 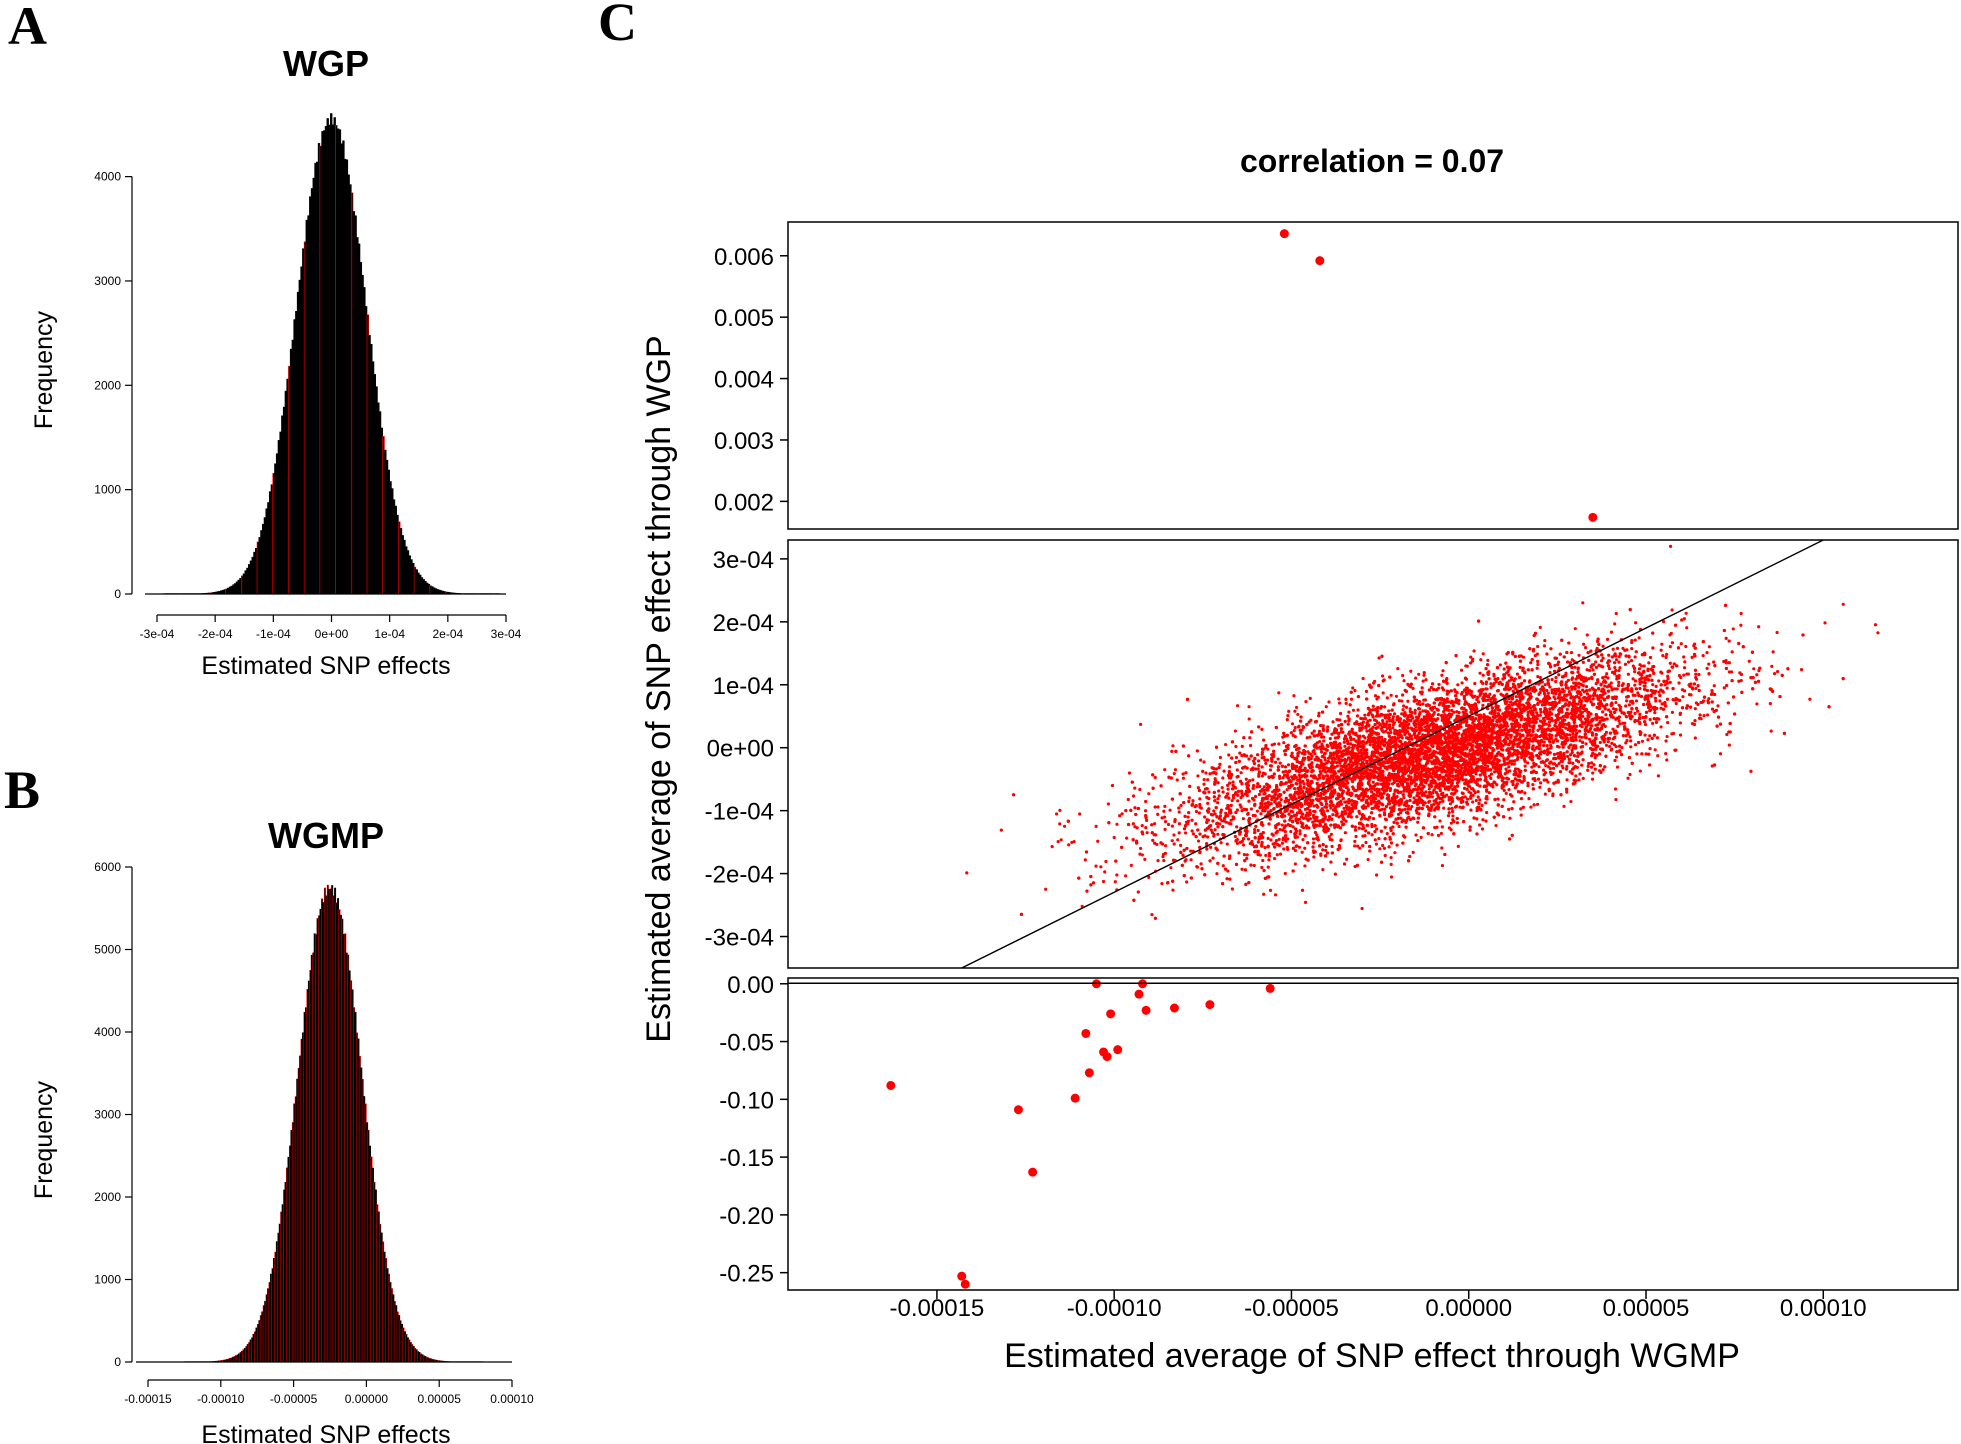 I want to click on histogram-wgp-title: WGP, so click(x=326, y=63).